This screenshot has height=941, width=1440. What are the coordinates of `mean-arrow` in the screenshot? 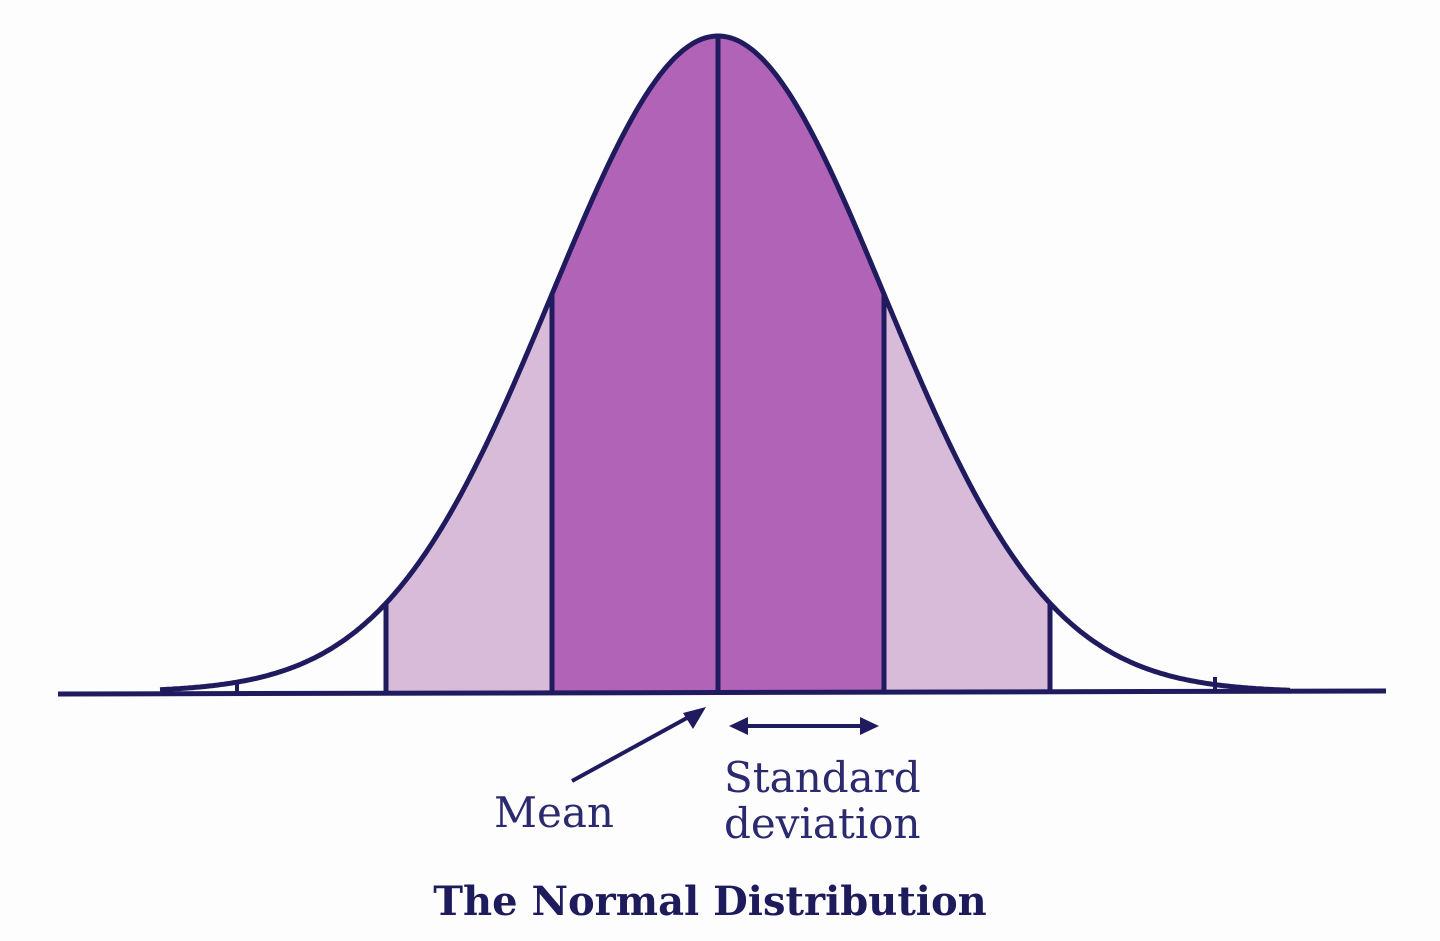 It's located at (638, 745).